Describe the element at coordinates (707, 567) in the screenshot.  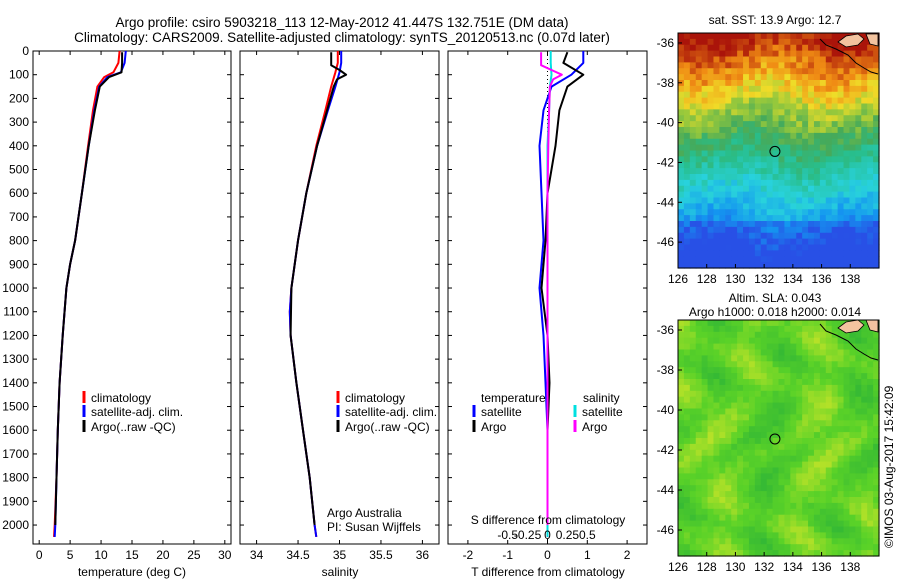
I see `lon-tick-label: 128` at that location.